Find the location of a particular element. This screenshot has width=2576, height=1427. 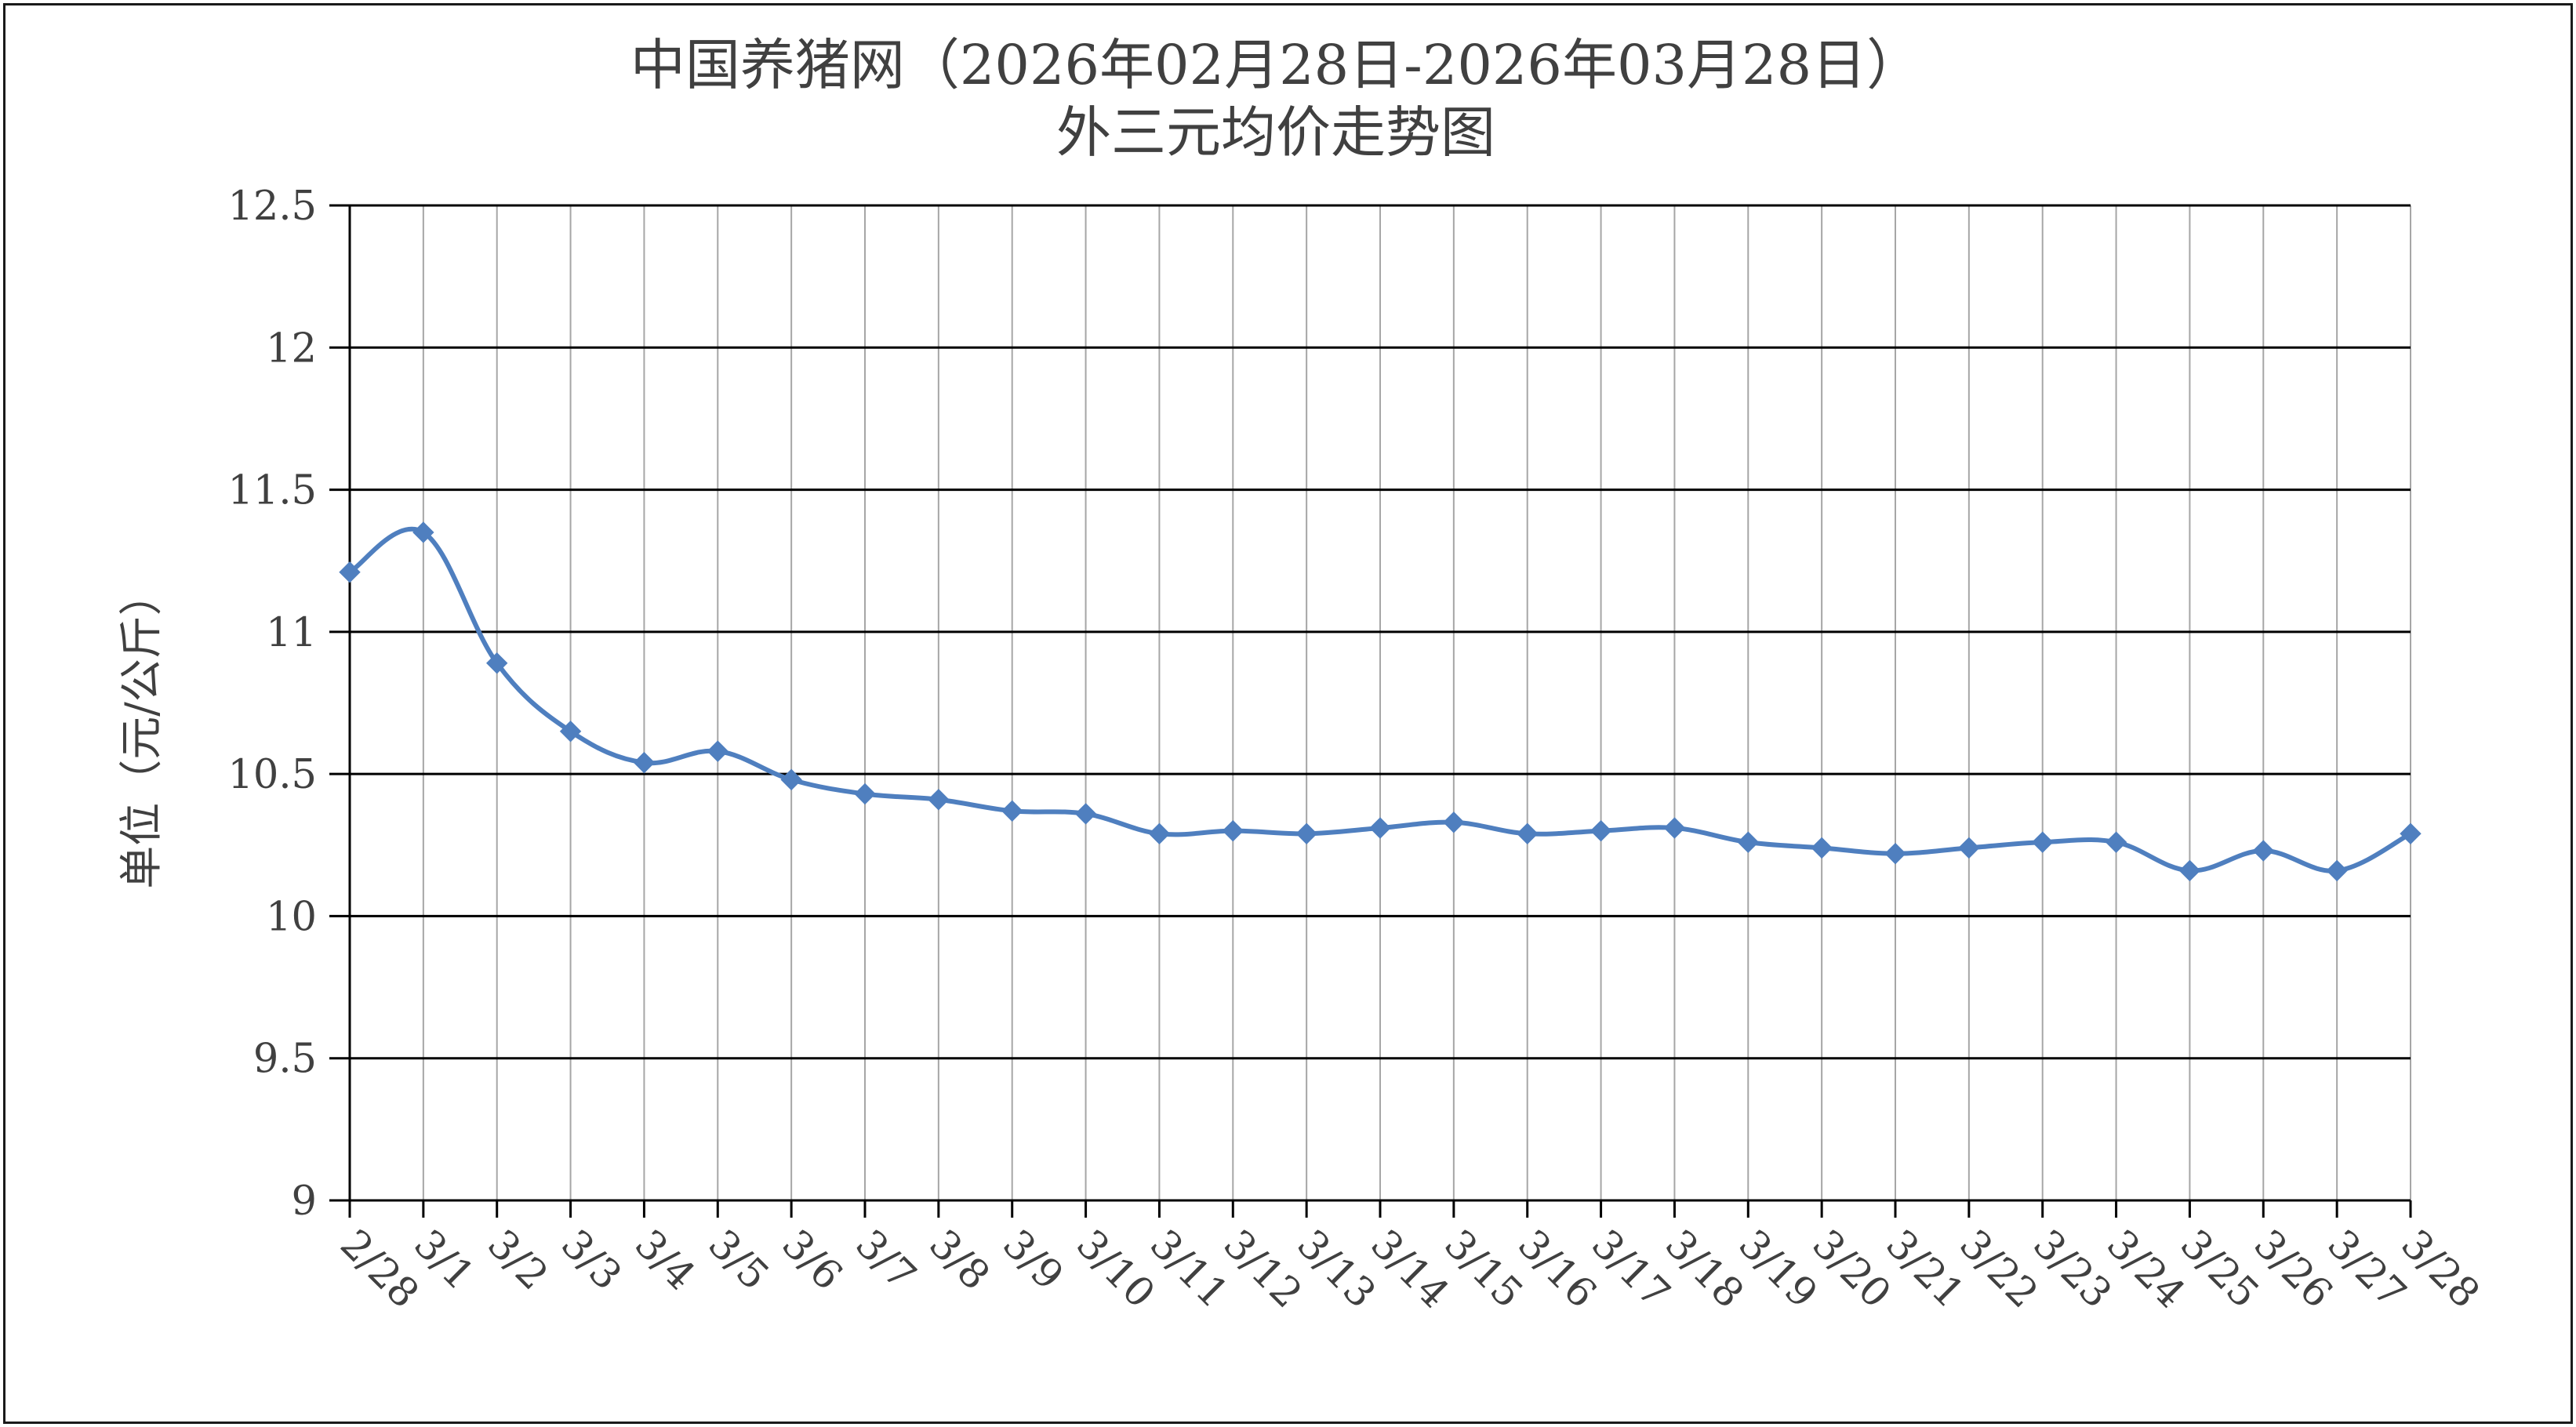

y-tick-label: 10.5 is located at coordinates (272, 775).